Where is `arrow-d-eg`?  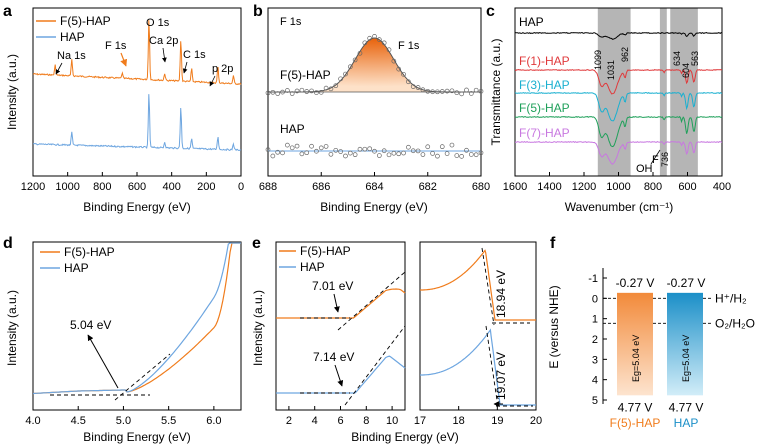 arrow-d-eg is located at coordinates (103, 361).